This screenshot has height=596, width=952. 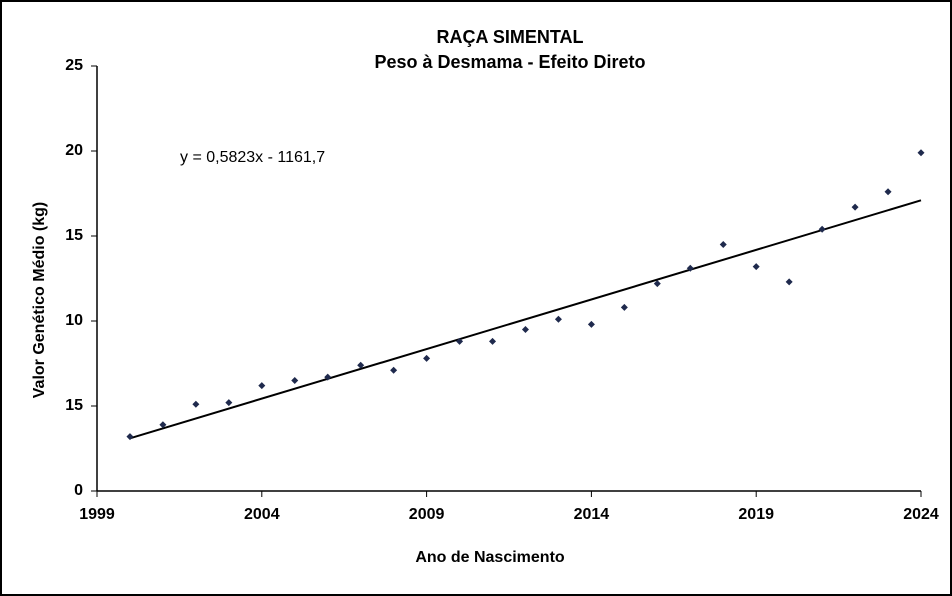 What do you see at coordinates (510, 37) in the screenshot?
I see `chart-title: RAÇA SIMENTAL` at bounding box center [510, 37].